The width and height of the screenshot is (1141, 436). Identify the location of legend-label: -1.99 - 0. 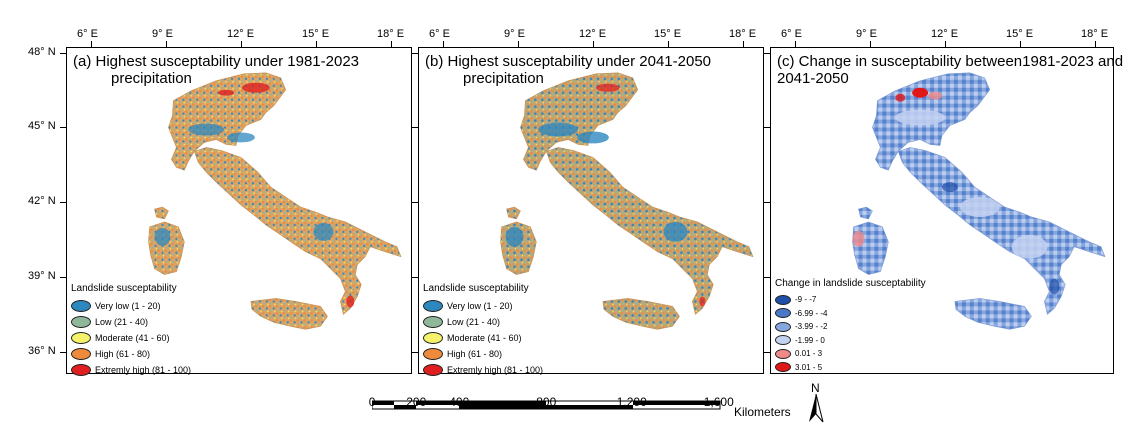
(810, 340).